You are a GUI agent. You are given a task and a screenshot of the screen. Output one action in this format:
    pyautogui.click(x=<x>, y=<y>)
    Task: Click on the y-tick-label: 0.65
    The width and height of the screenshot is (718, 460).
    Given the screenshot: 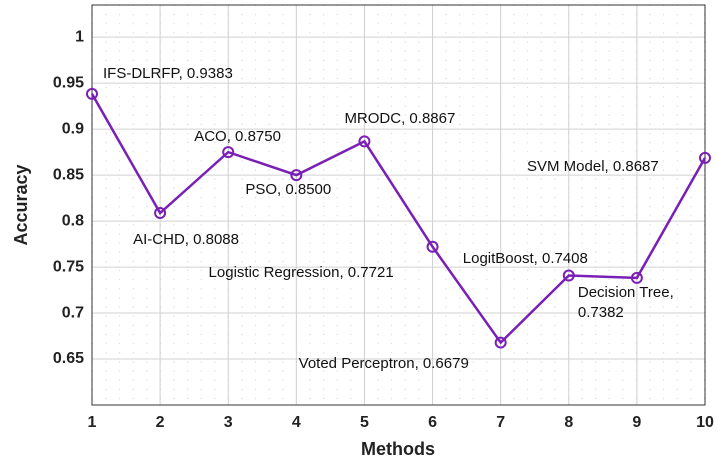 What is the action you would take?
    pyautogui.click(x=68, y=358)
    